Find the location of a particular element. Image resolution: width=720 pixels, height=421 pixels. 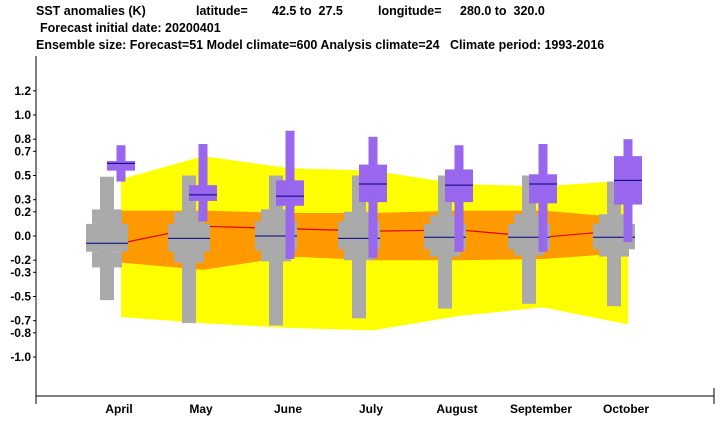

x-tick-label: August is located at coordinates (456, 409).